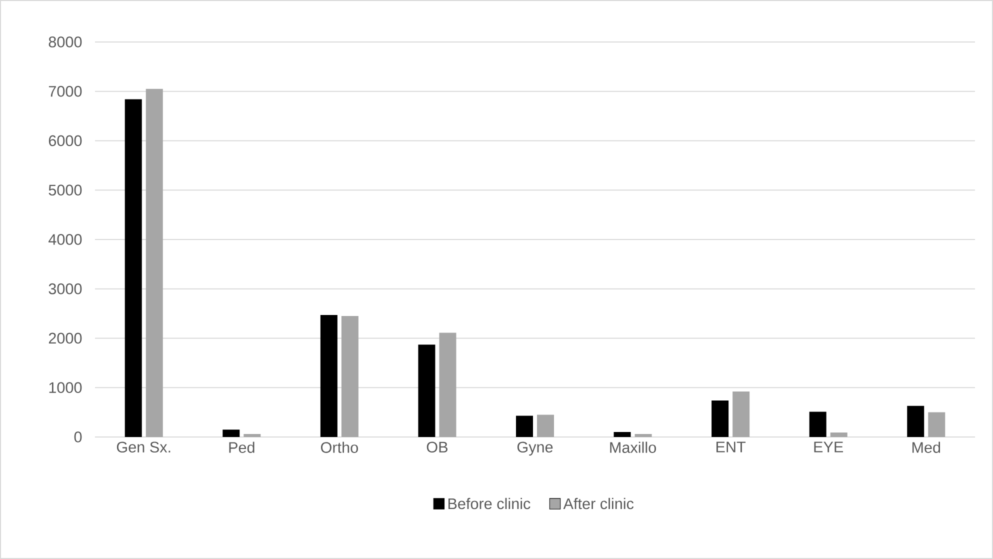  Describe the element at coordinates (339, 447) in the screenshot. I see `x-tick-label: Ortho` at that location.